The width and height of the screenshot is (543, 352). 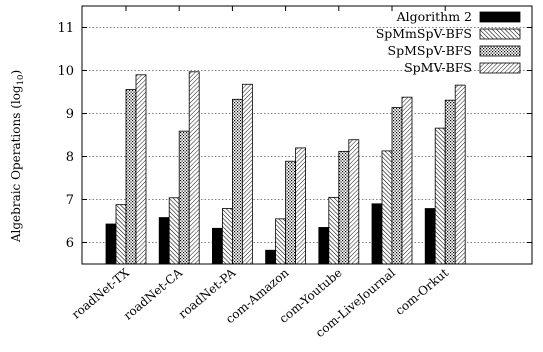 I want to click on bar-spmspv-bfs-com-youtube, so click(x=344, y=207).